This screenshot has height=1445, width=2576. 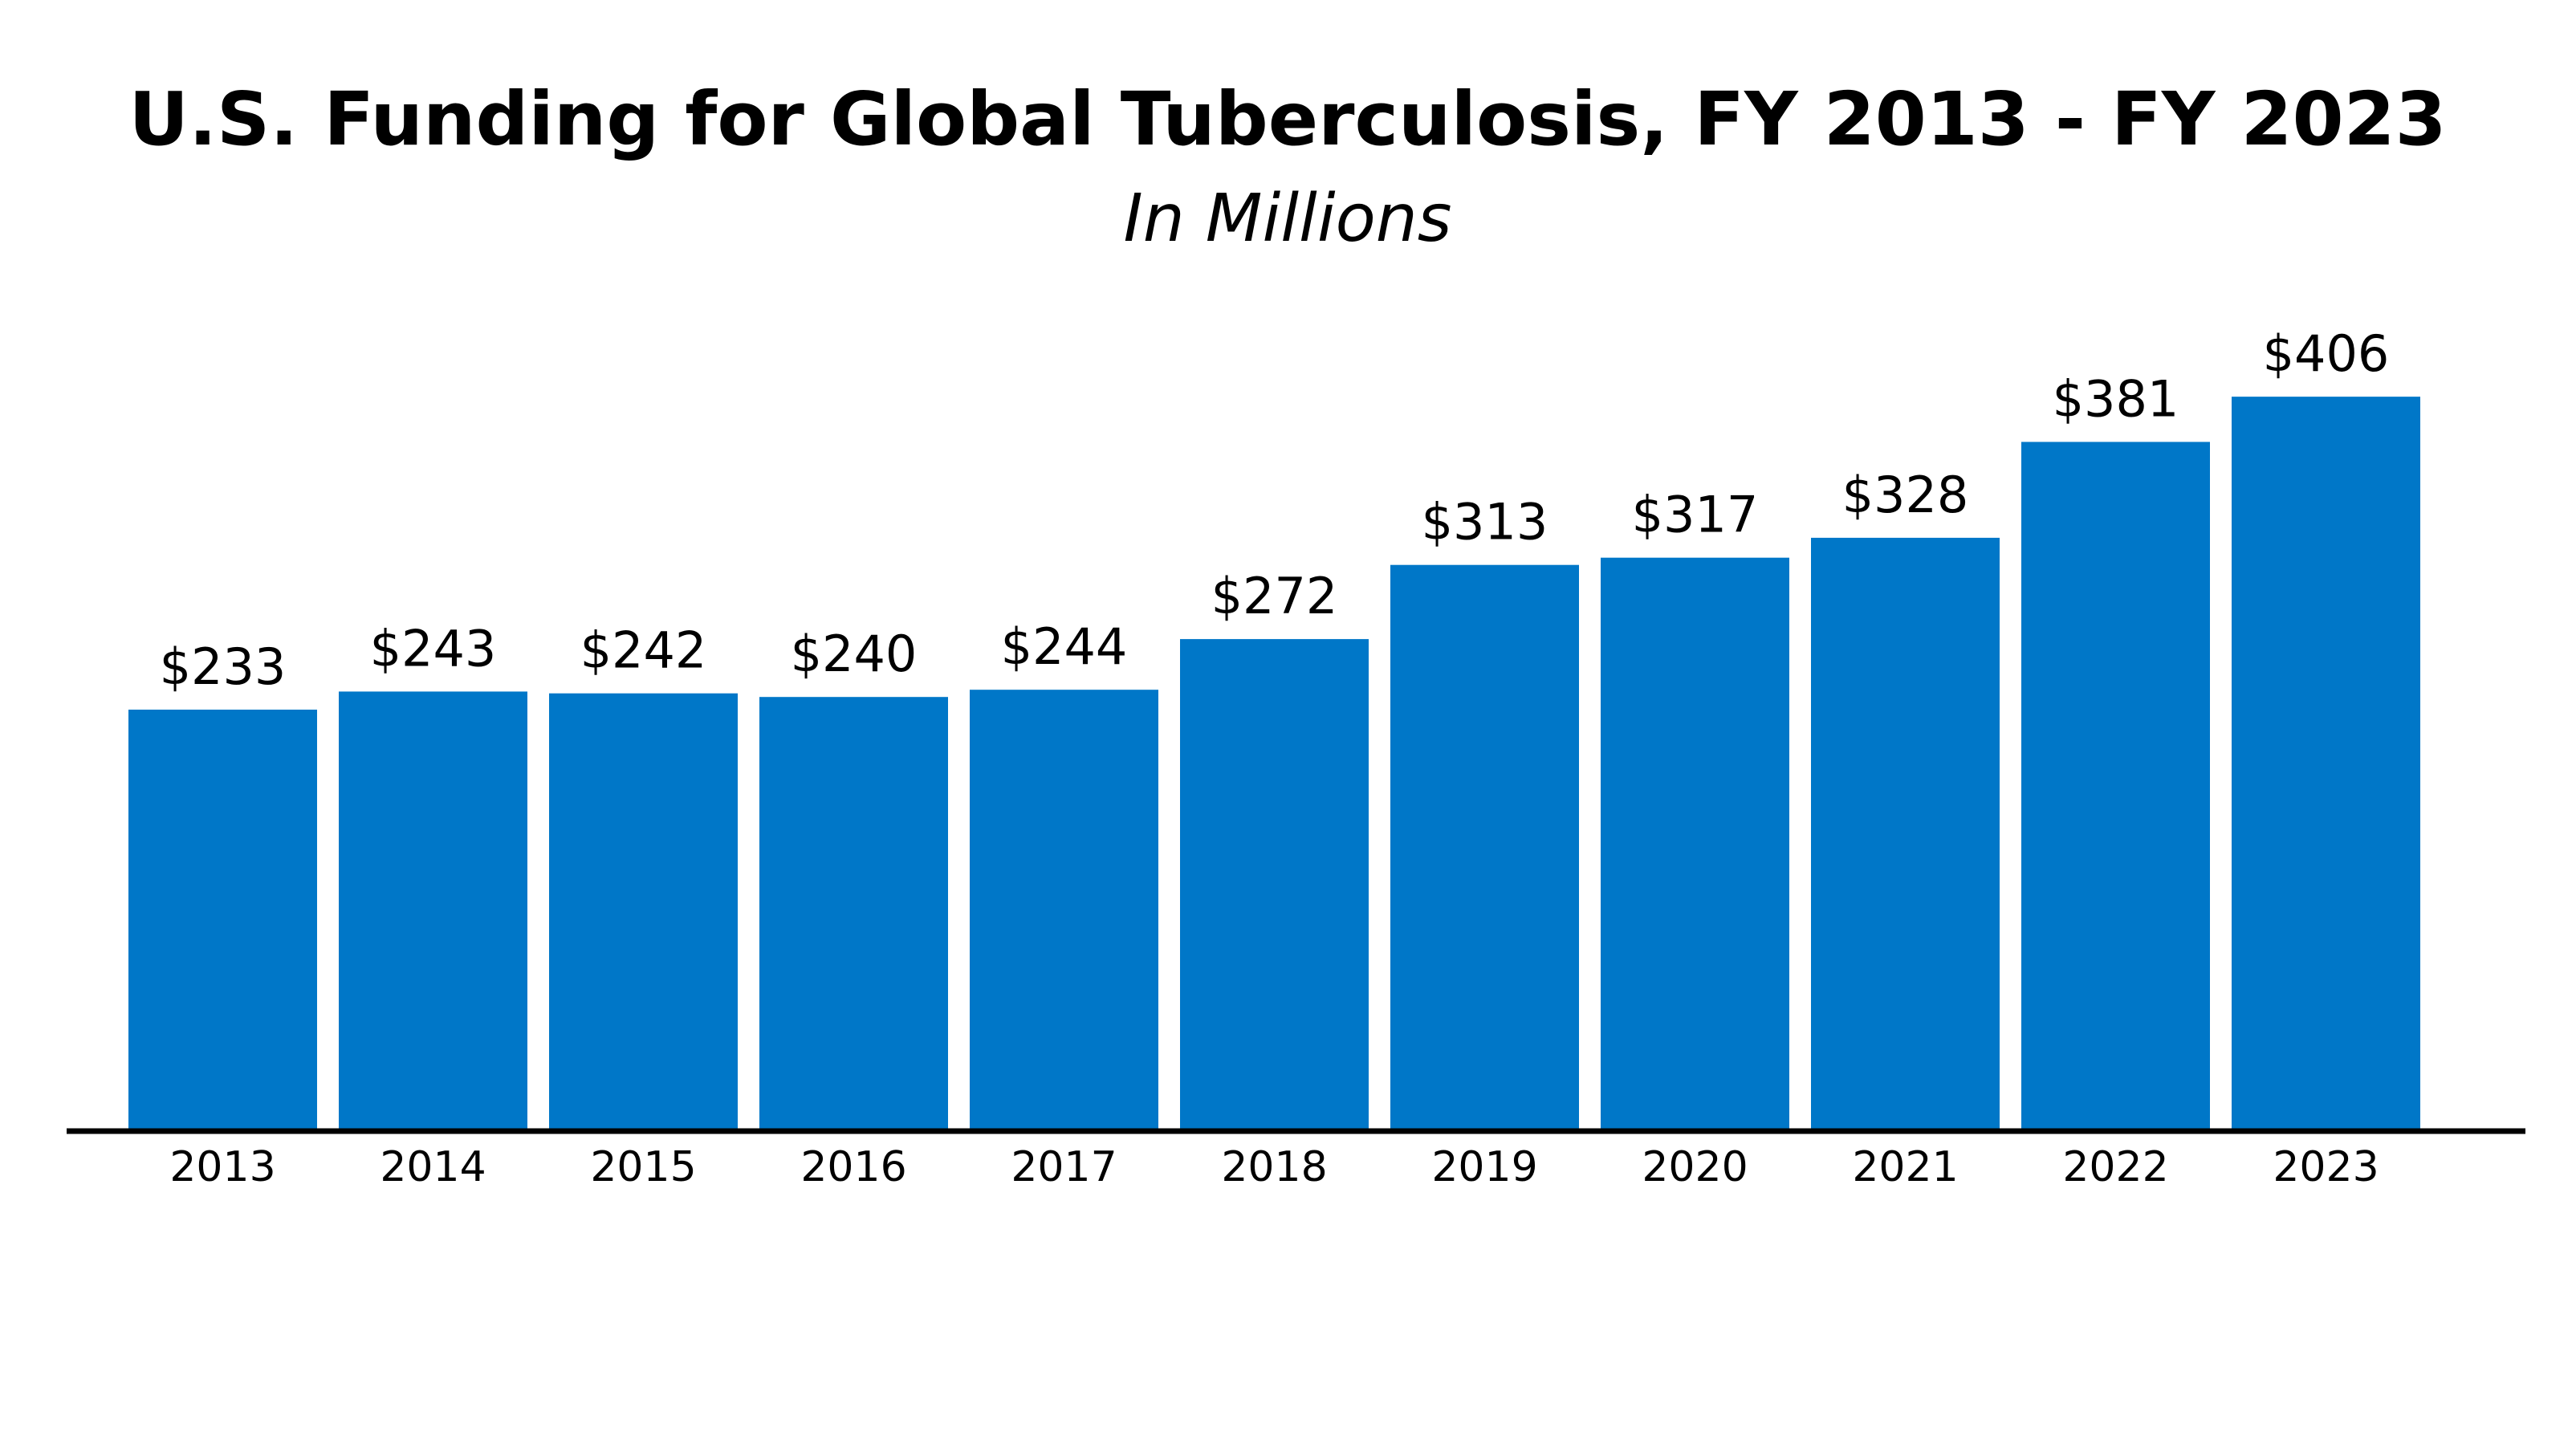 I want to click on chart-subtitle: In Millions, so click(x=1288, y=219).